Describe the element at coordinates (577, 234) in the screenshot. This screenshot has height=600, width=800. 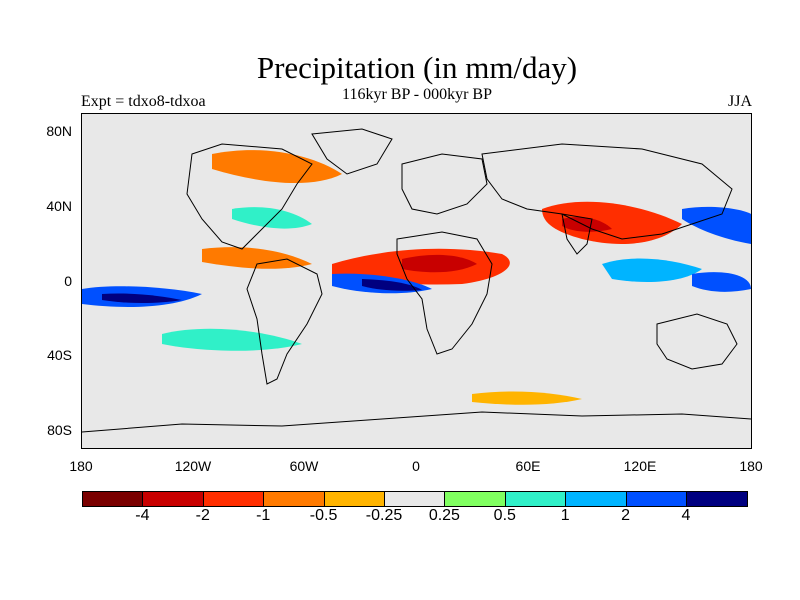
I see `coastline-india` at that location.